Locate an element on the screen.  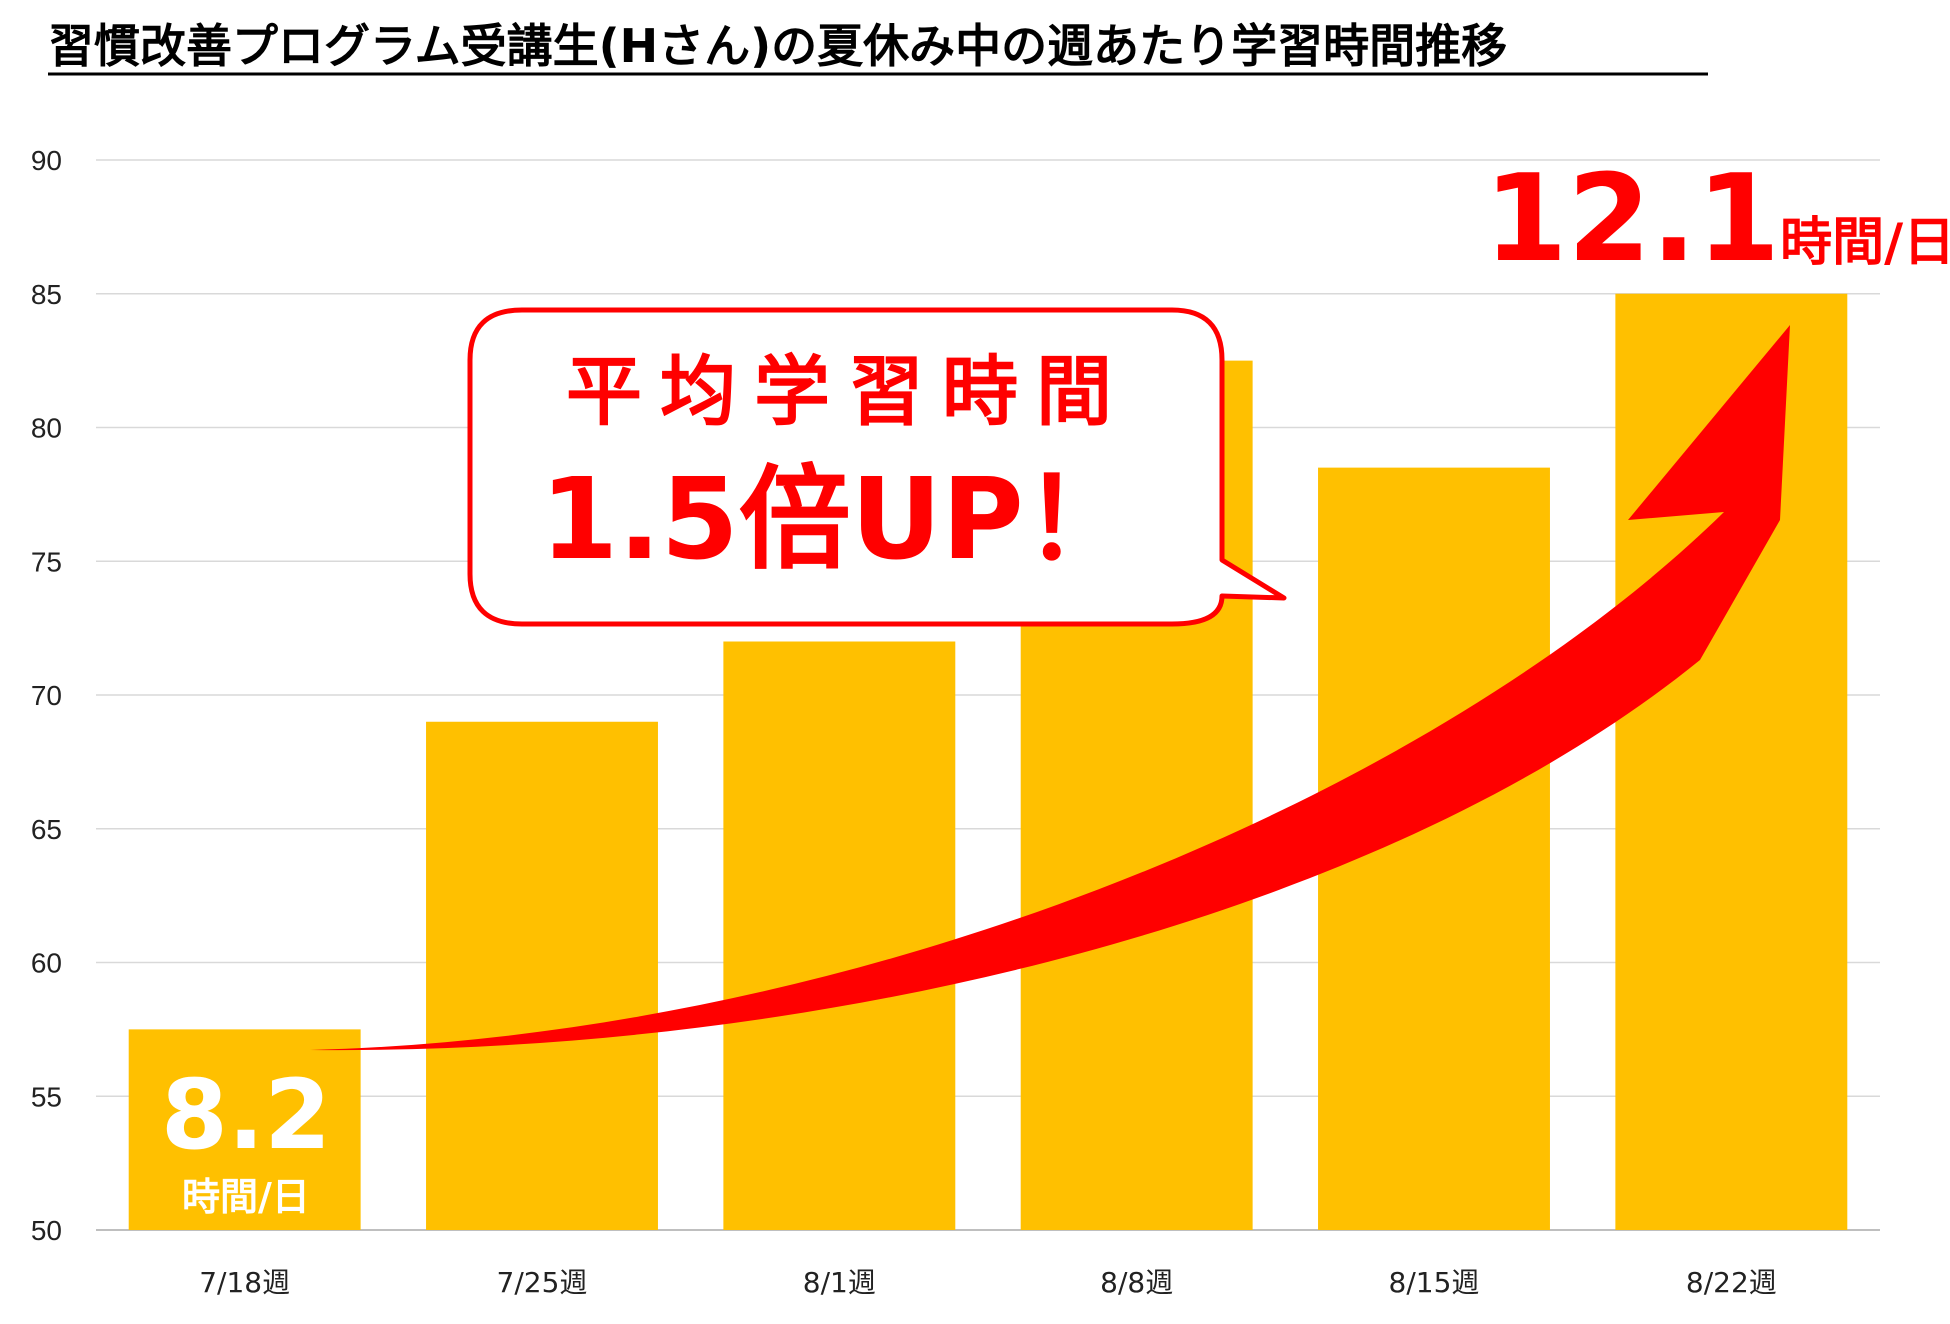
chart-title: 習慣改善プログラム受講生(Hさん)の夏休み中の週あたり学習時間推移 is located at coordinates (777, 46).